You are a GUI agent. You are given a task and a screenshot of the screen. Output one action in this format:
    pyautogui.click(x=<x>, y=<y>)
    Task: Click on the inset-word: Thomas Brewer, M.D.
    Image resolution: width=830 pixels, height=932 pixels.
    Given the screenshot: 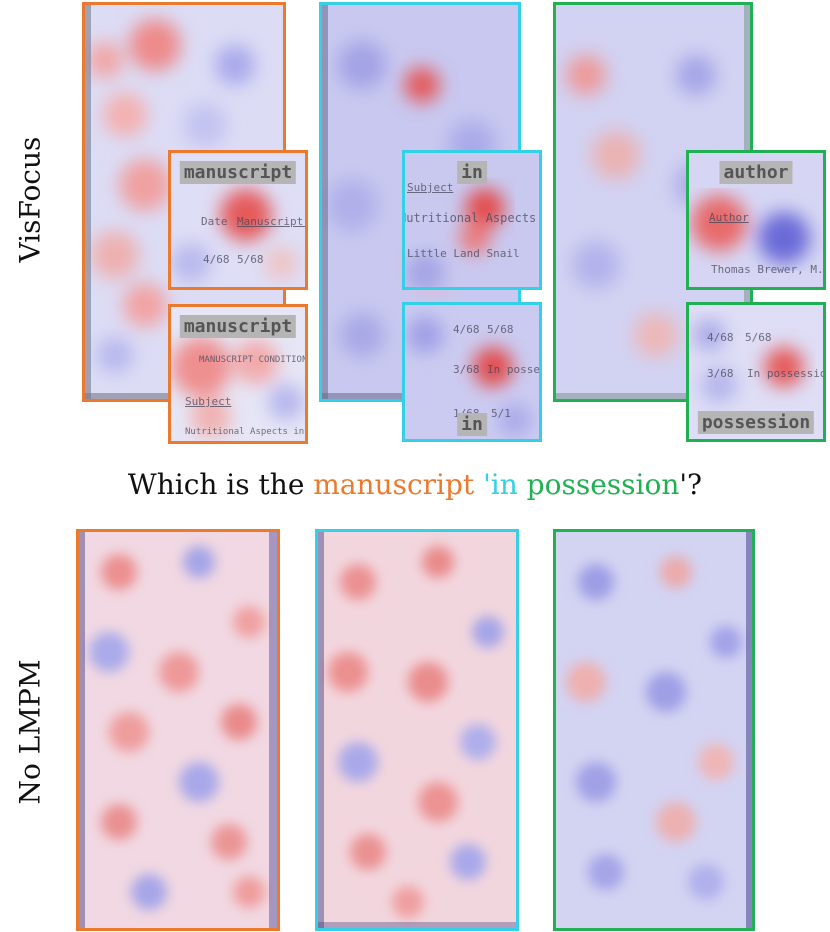 What is the action you would take?
    pyautogui.click(x=768, y=269)
    